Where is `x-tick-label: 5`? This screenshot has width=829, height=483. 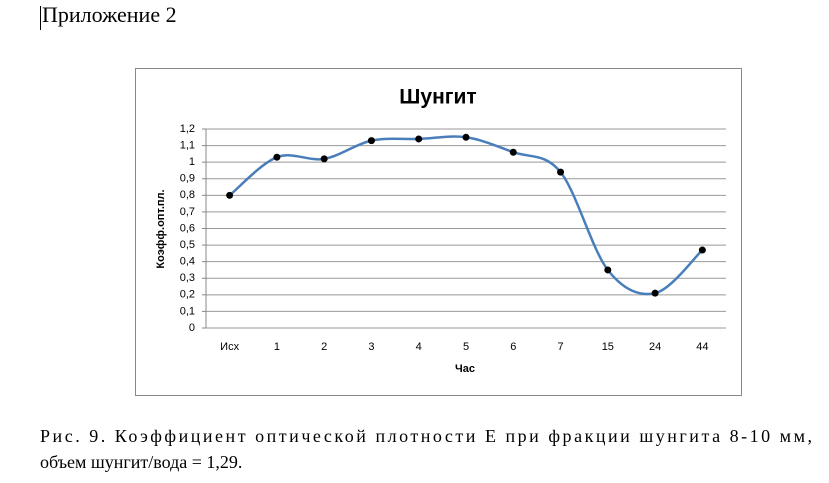
x-tick-label: 5 is located at coordinates (466, 347).